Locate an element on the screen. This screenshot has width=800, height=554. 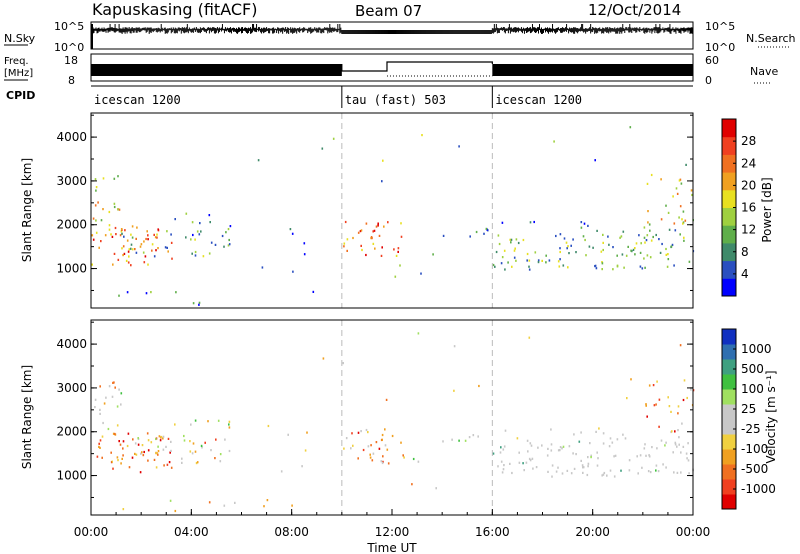
cbar-tick-16: 16 is located at coordinates (748, 208).